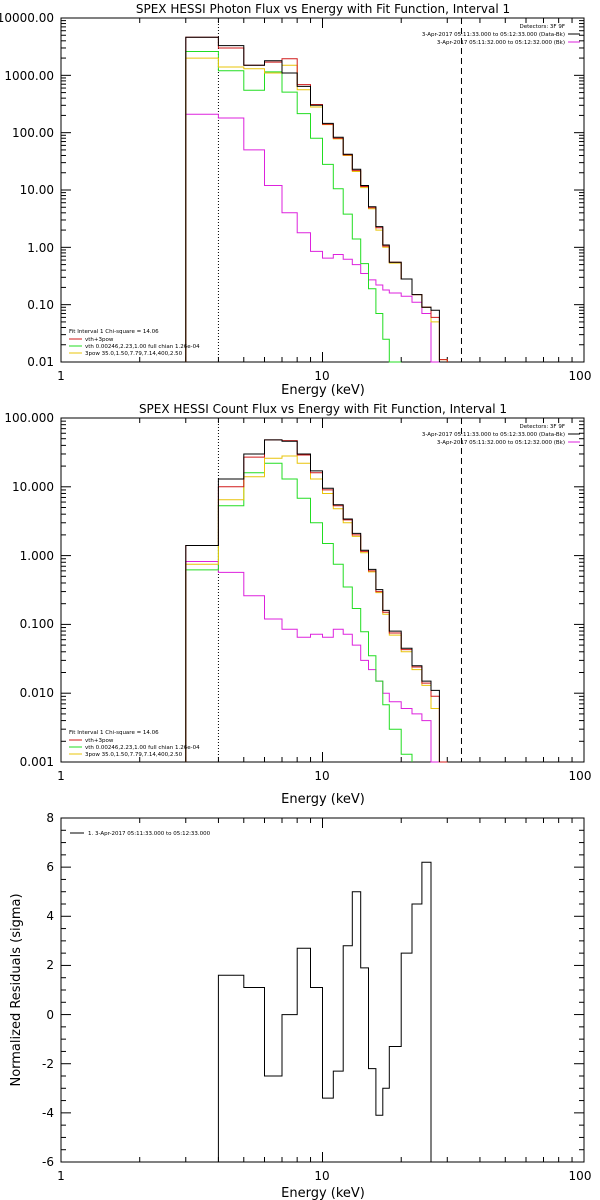 Image resolution: width=600 pixels, height=1200 pixels. I want to click on count-y-tick-label: 0.100, so click(37, 624).